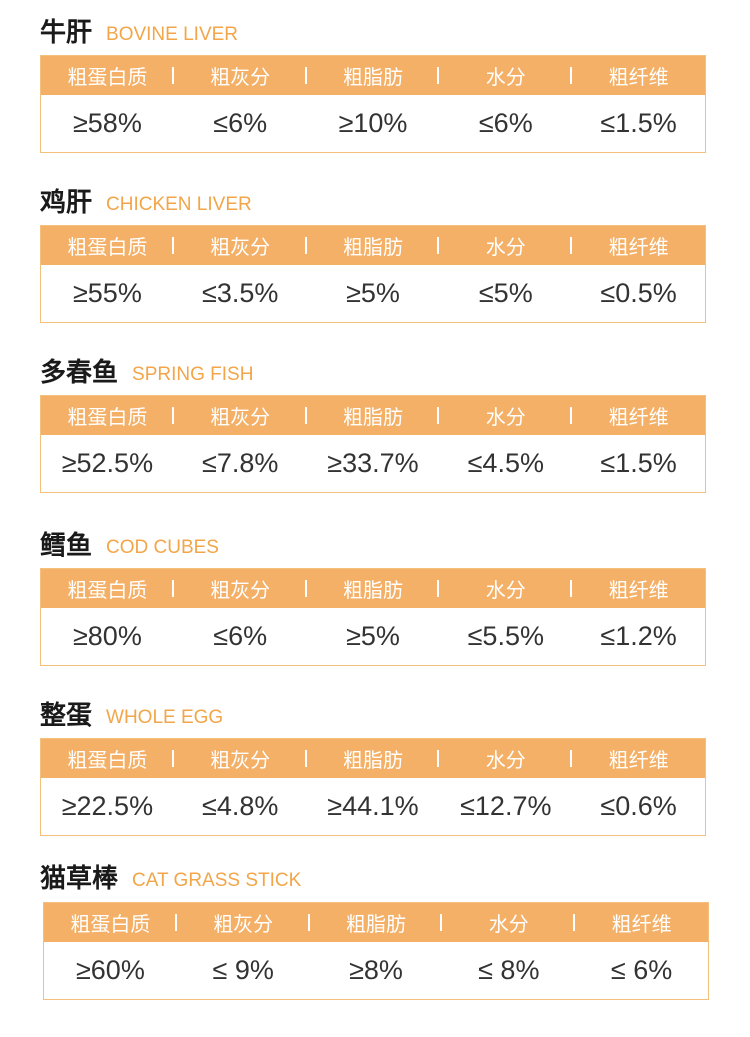  Describe the element at coordinates (243, 970) in the screenshot. I see `value-cell: ≤ 9%` at that location.